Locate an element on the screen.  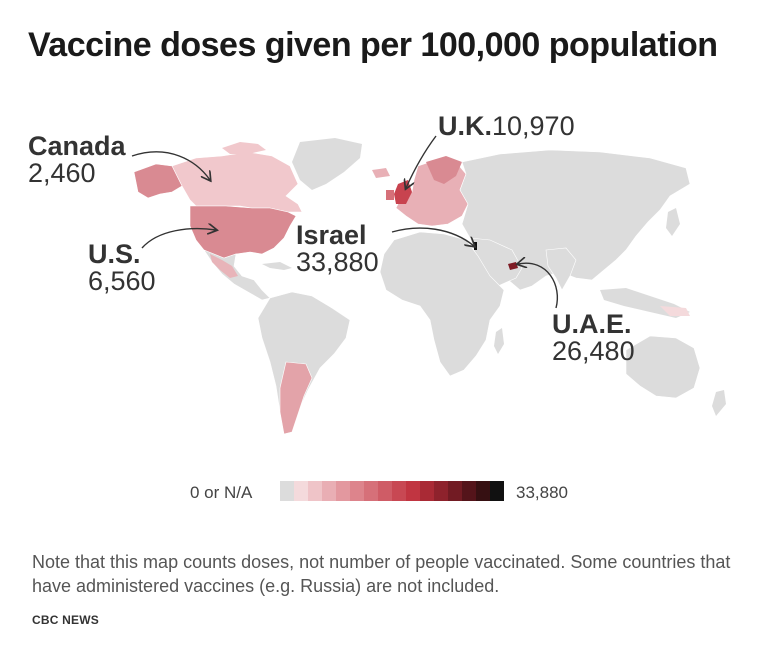
asia-shape is located at coordinates (575, 220).